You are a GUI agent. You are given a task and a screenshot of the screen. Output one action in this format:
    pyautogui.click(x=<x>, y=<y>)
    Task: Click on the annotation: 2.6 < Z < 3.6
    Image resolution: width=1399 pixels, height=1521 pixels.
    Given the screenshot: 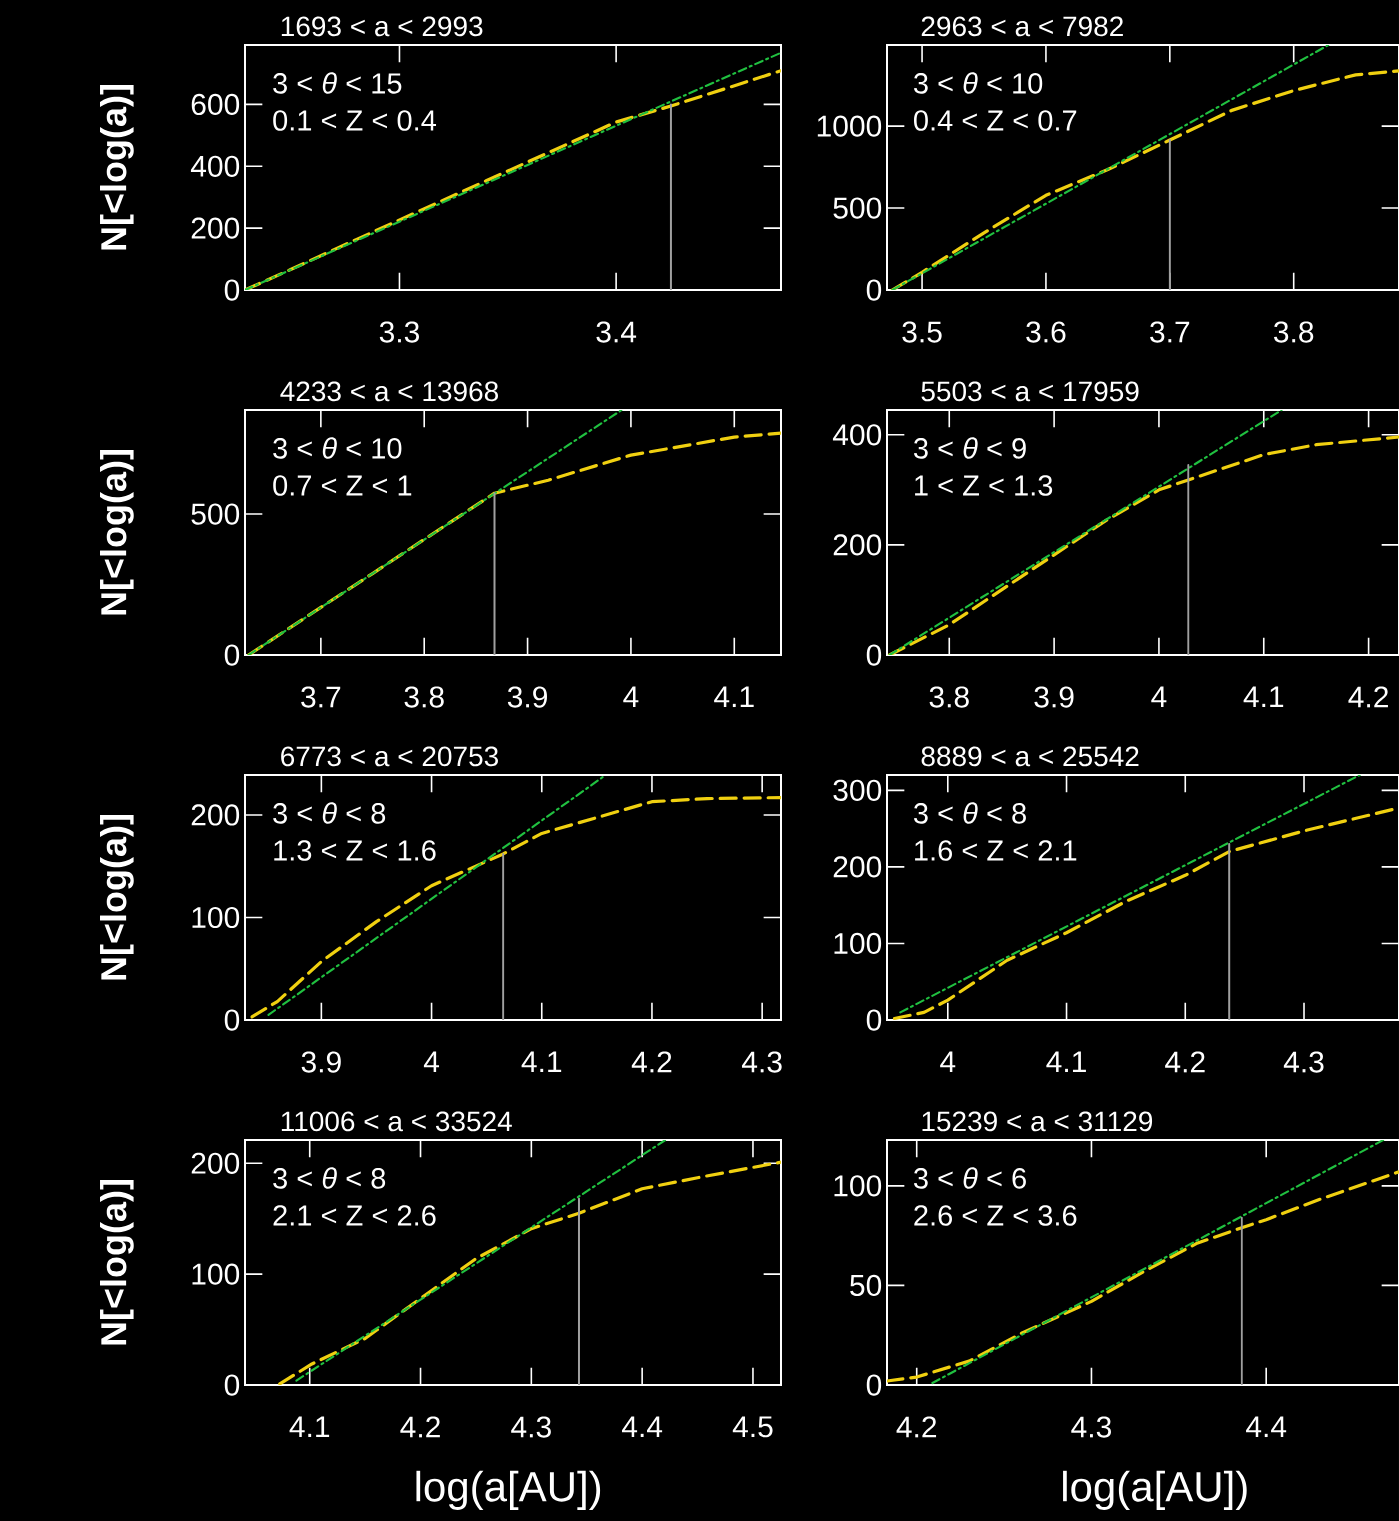 What is the action you would take?
    pyautogui.click(x=995, y=1215)
    